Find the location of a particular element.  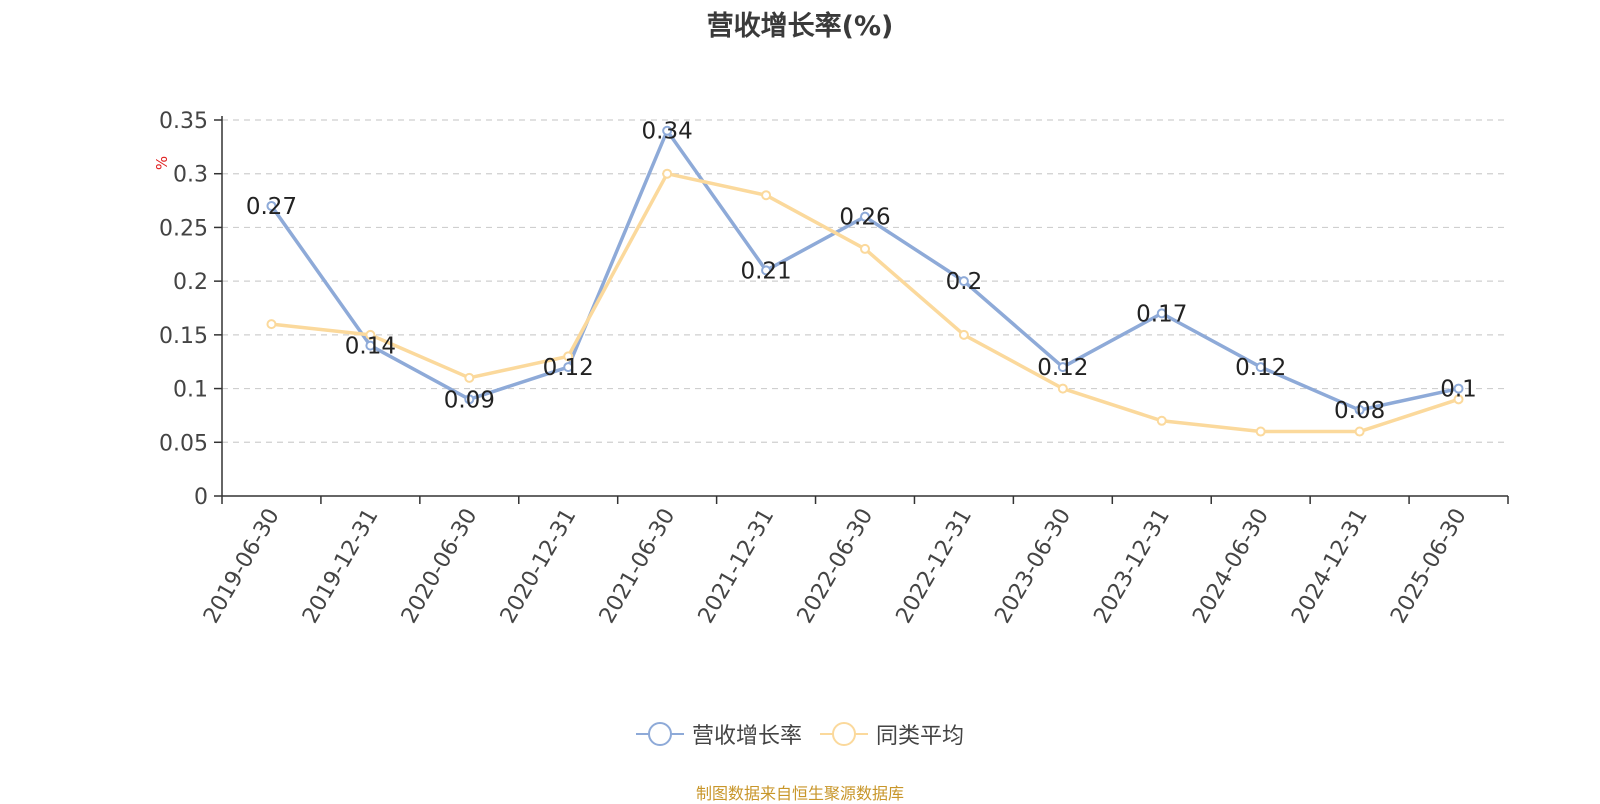

x-tick-label: 2025-06-30 is located at coordinates (1429, 566).